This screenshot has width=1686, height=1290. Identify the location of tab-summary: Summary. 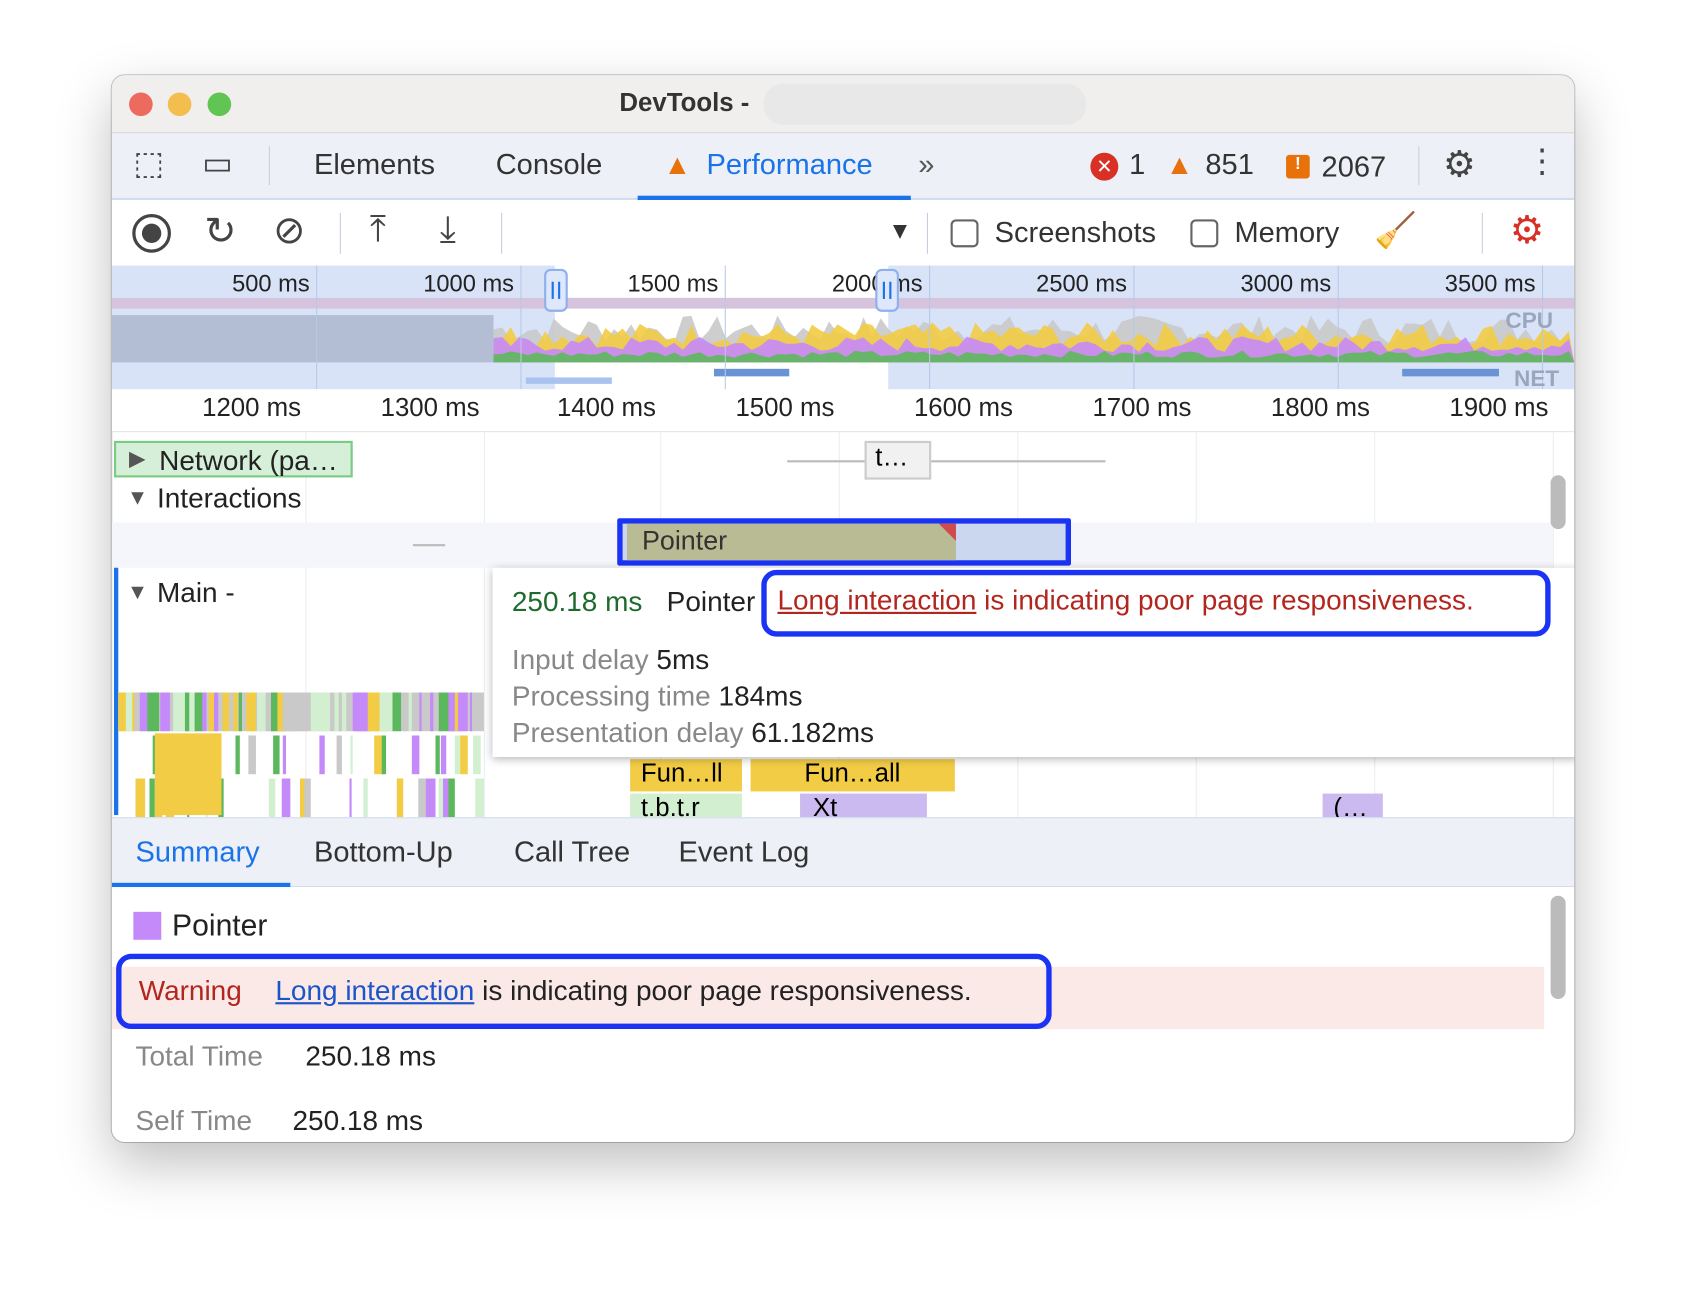
(201, 853).